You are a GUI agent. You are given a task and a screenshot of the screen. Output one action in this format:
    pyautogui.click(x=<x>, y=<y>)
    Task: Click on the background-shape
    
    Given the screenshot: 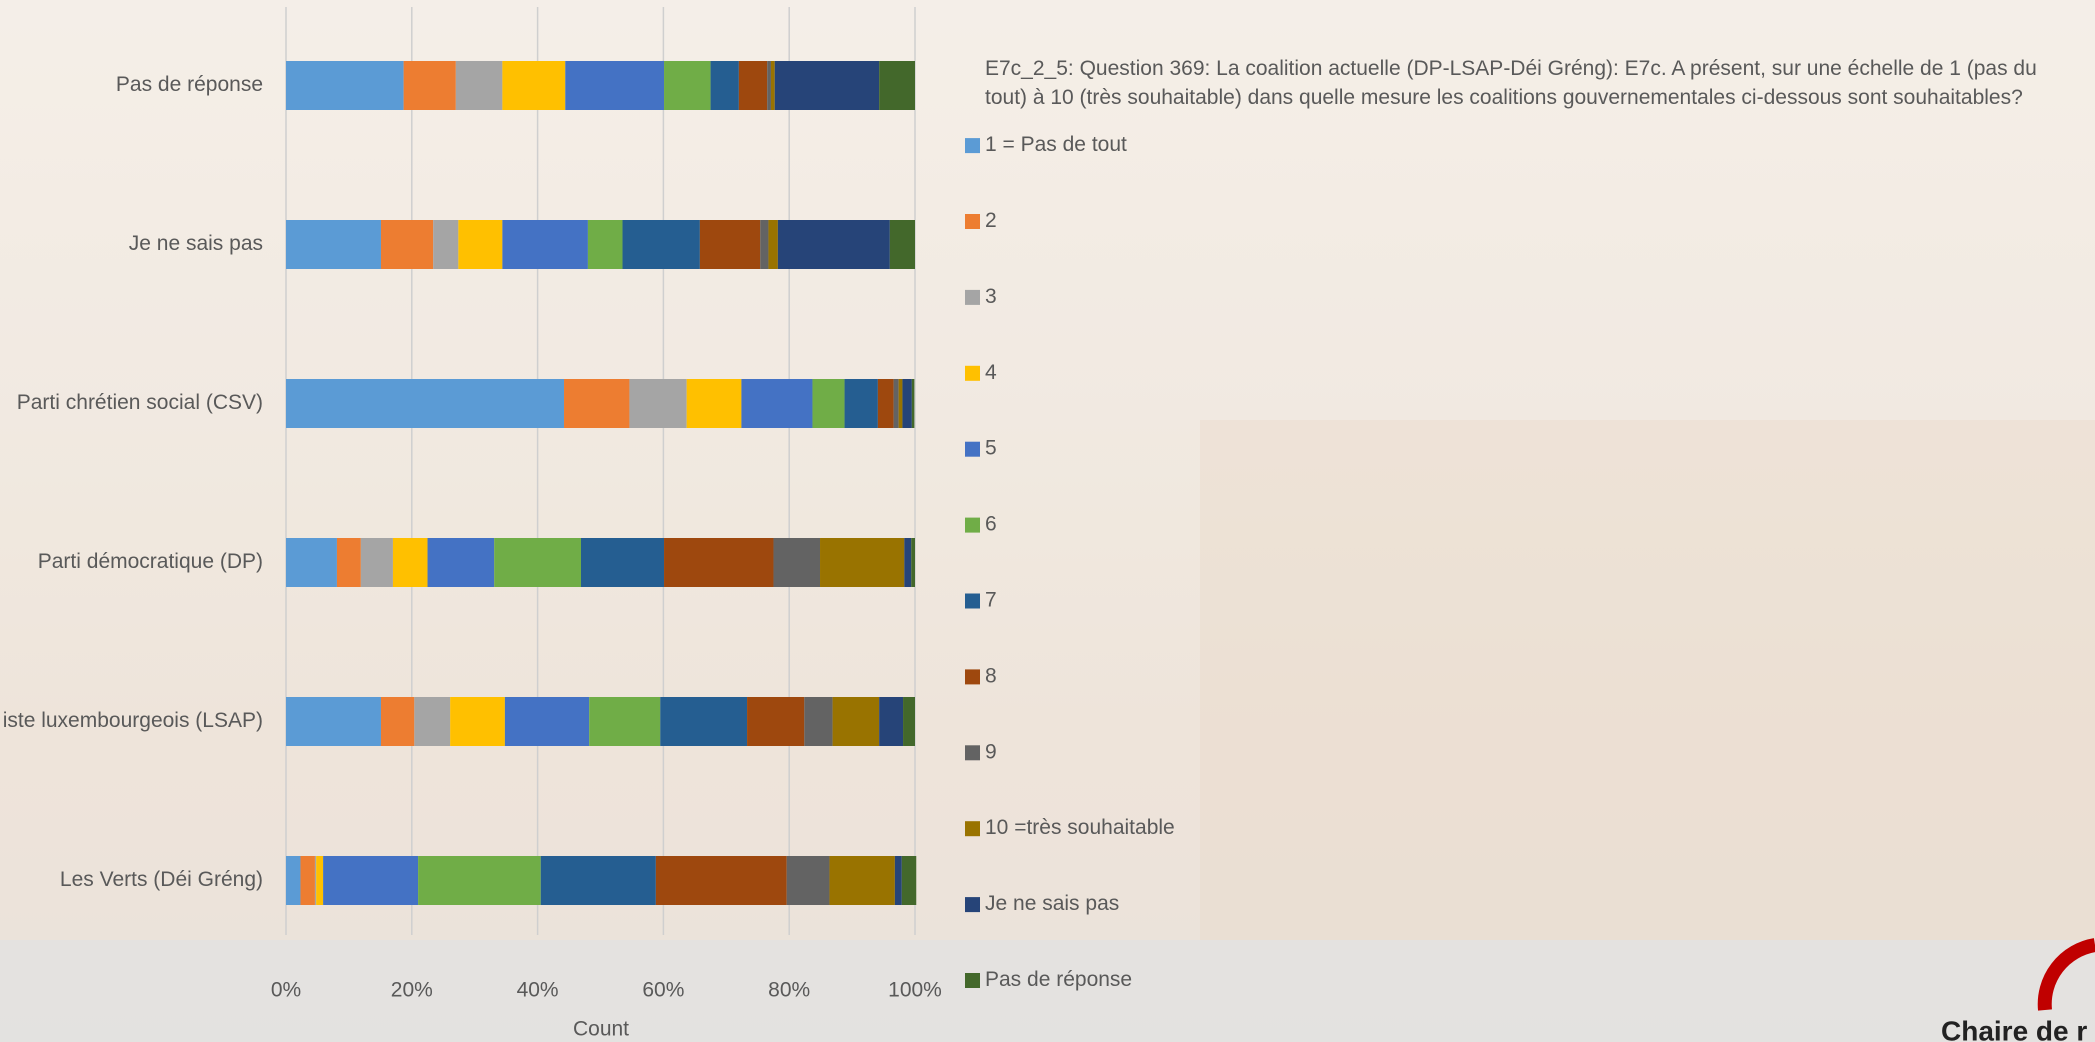 What is the action you would take?
    pyautogui.click(x=1047, y=991)
    